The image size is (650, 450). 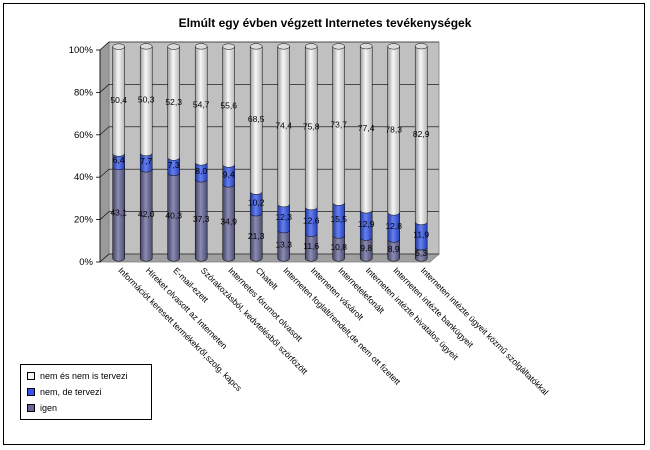 I want to click on data-label: 73,7, so click(x=338, y=125).